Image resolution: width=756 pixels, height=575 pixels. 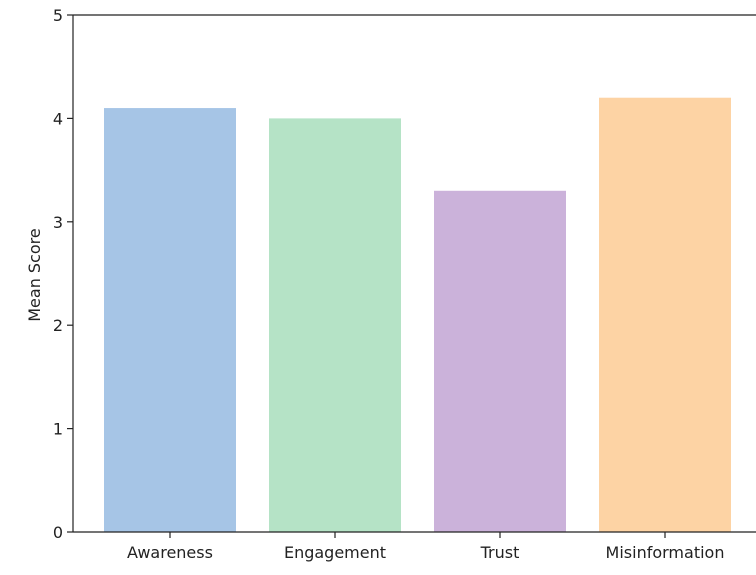 What do you see at coordinates (500, 552) in the screenshot?
I see `x-tick-label: Trust` at bounding box center [500, 552].